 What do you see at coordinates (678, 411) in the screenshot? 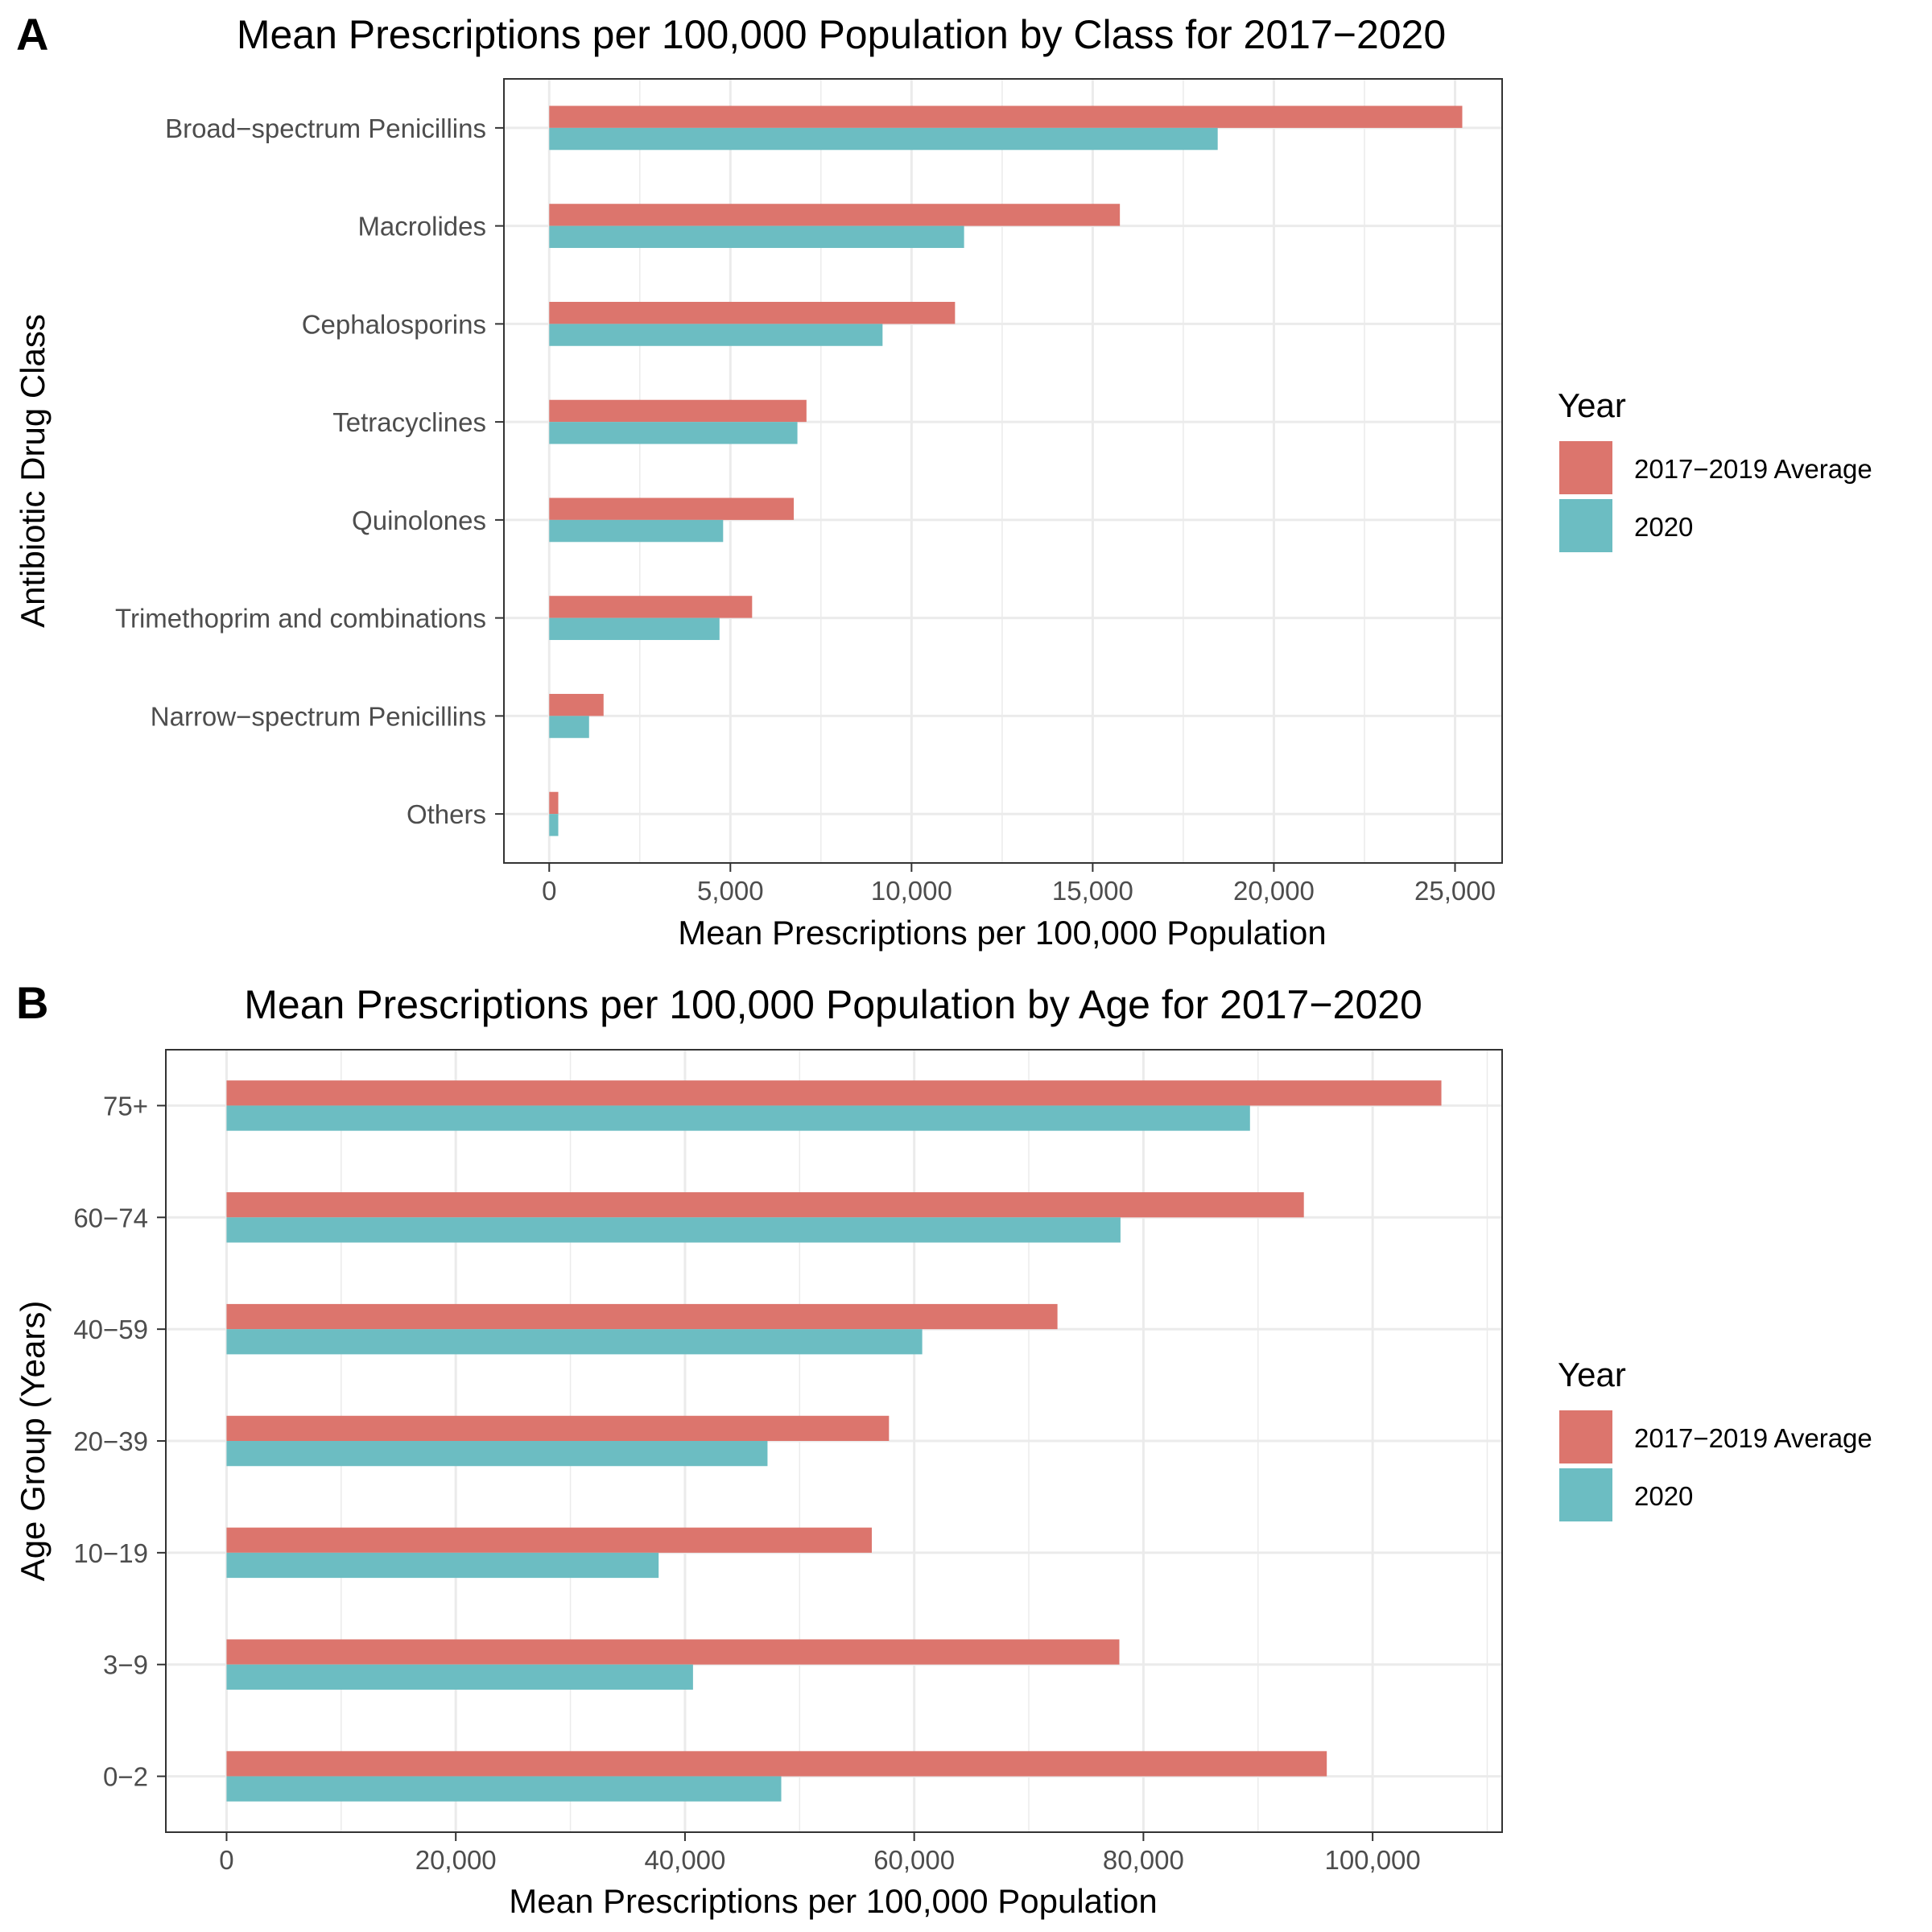
I see `panel-a-bar-2017-2019-tetracyclines` at bounding box center [678, 411].